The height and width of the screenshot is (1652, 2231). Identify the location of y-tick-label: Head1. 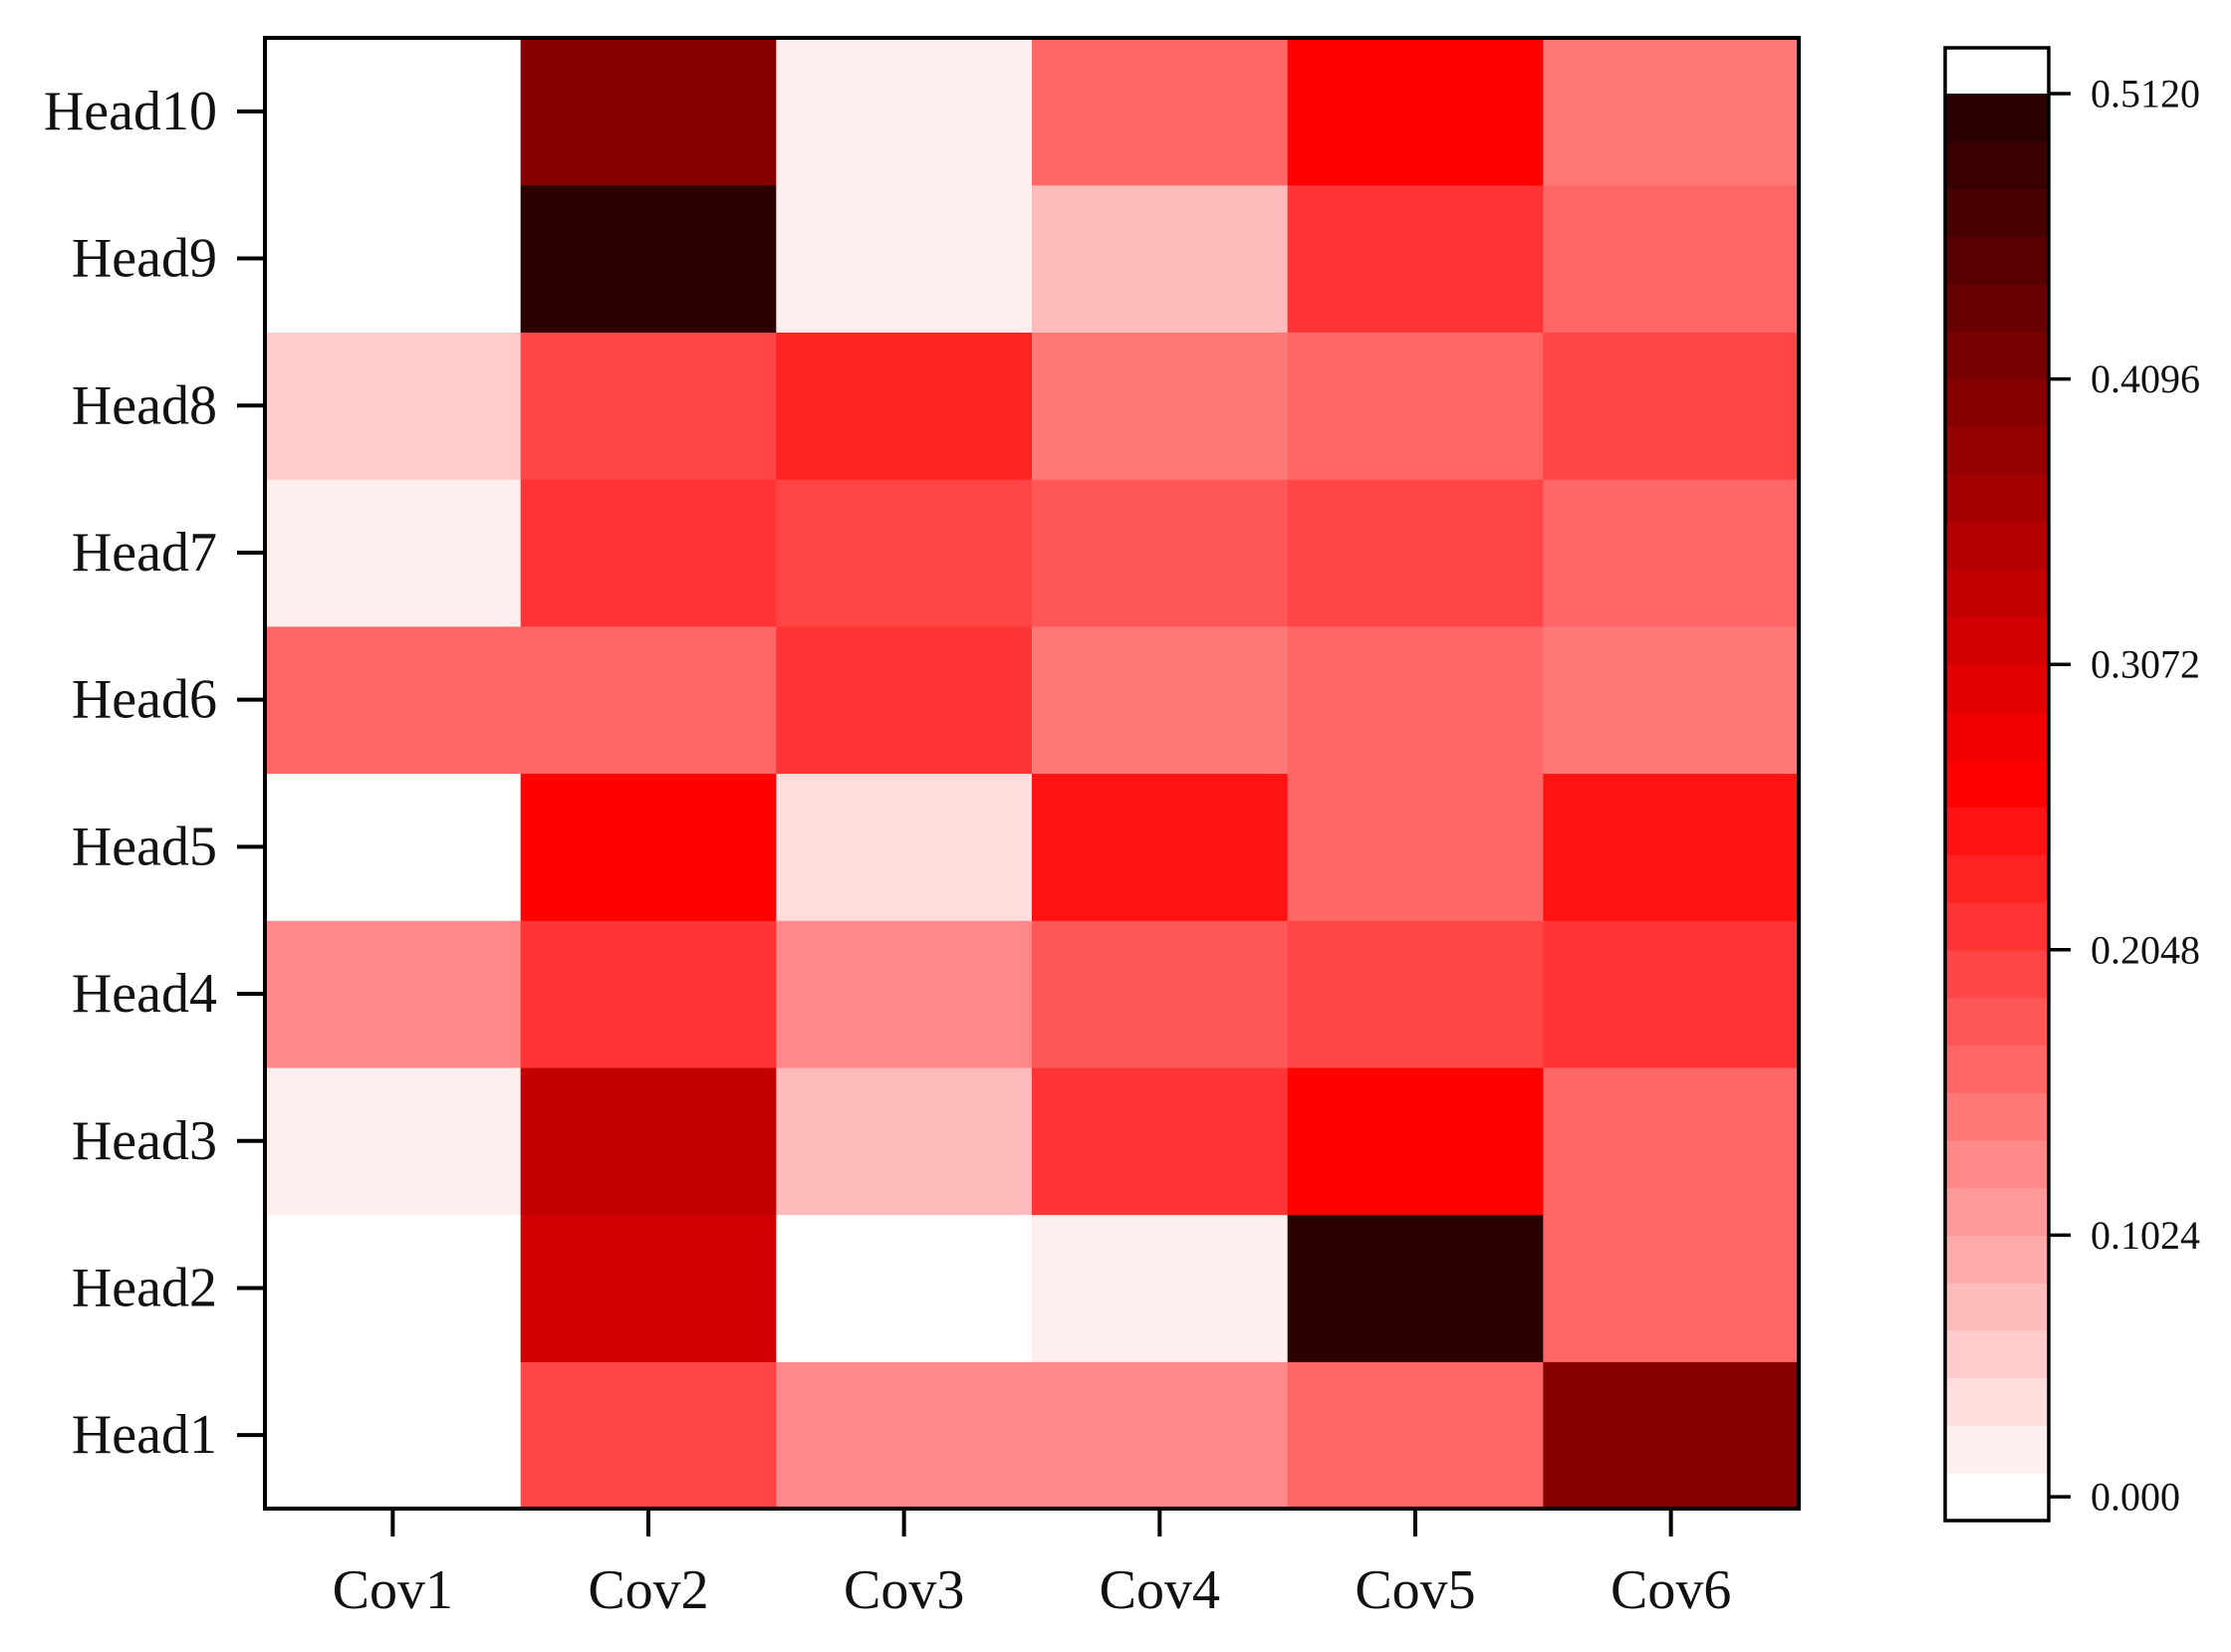
(144, 1435).